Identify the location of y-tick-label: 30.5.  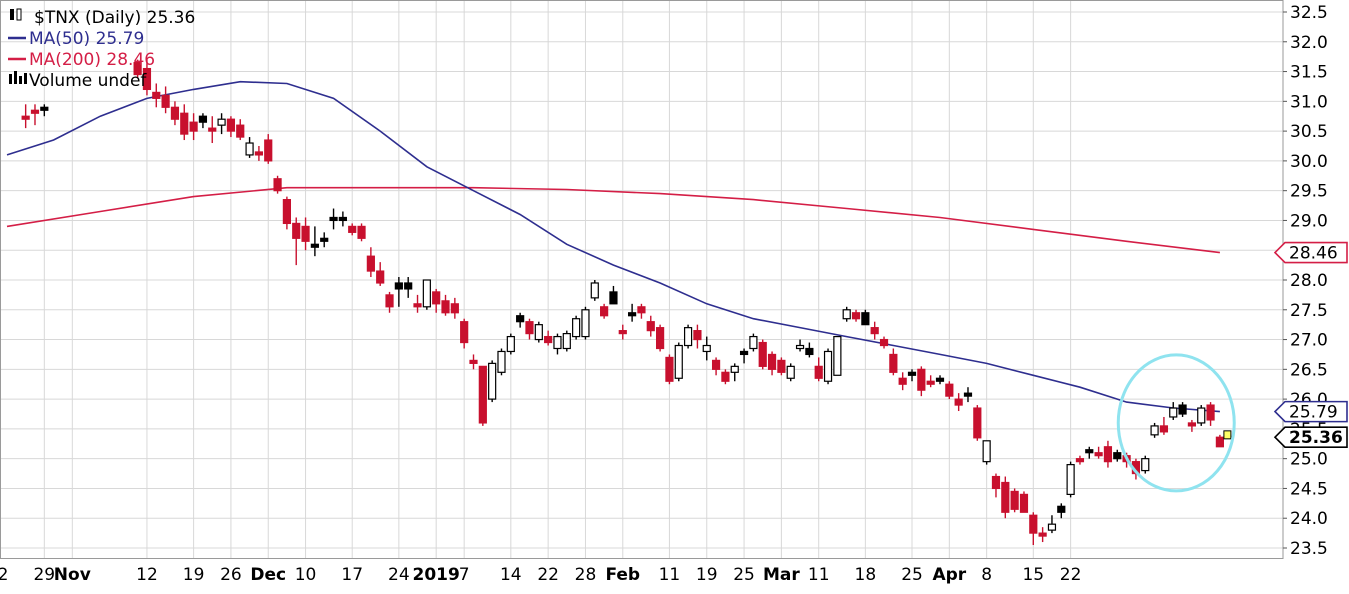
(1309, 132).